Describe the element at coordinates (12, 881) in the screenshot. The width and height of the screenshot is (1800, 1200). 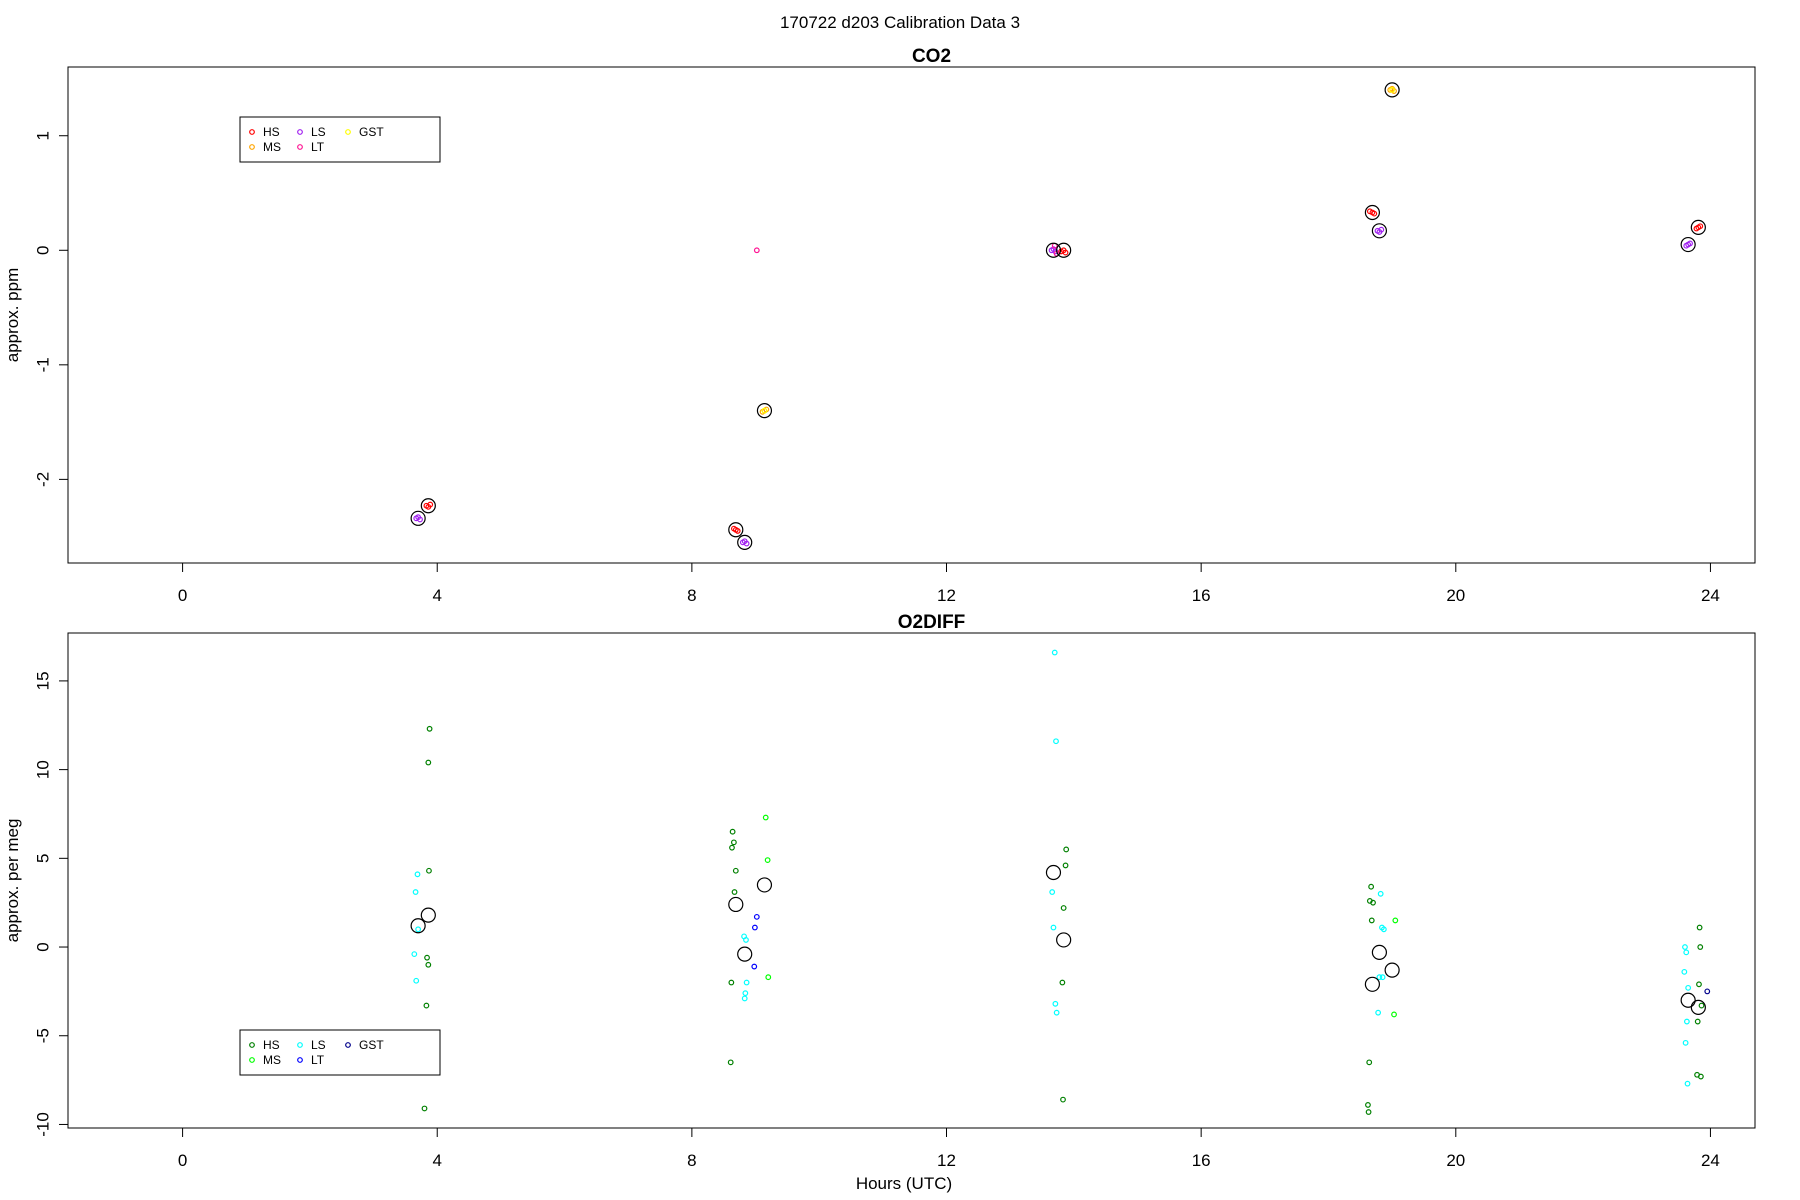
I see `y-axis-label: approx. per meg` at that location.